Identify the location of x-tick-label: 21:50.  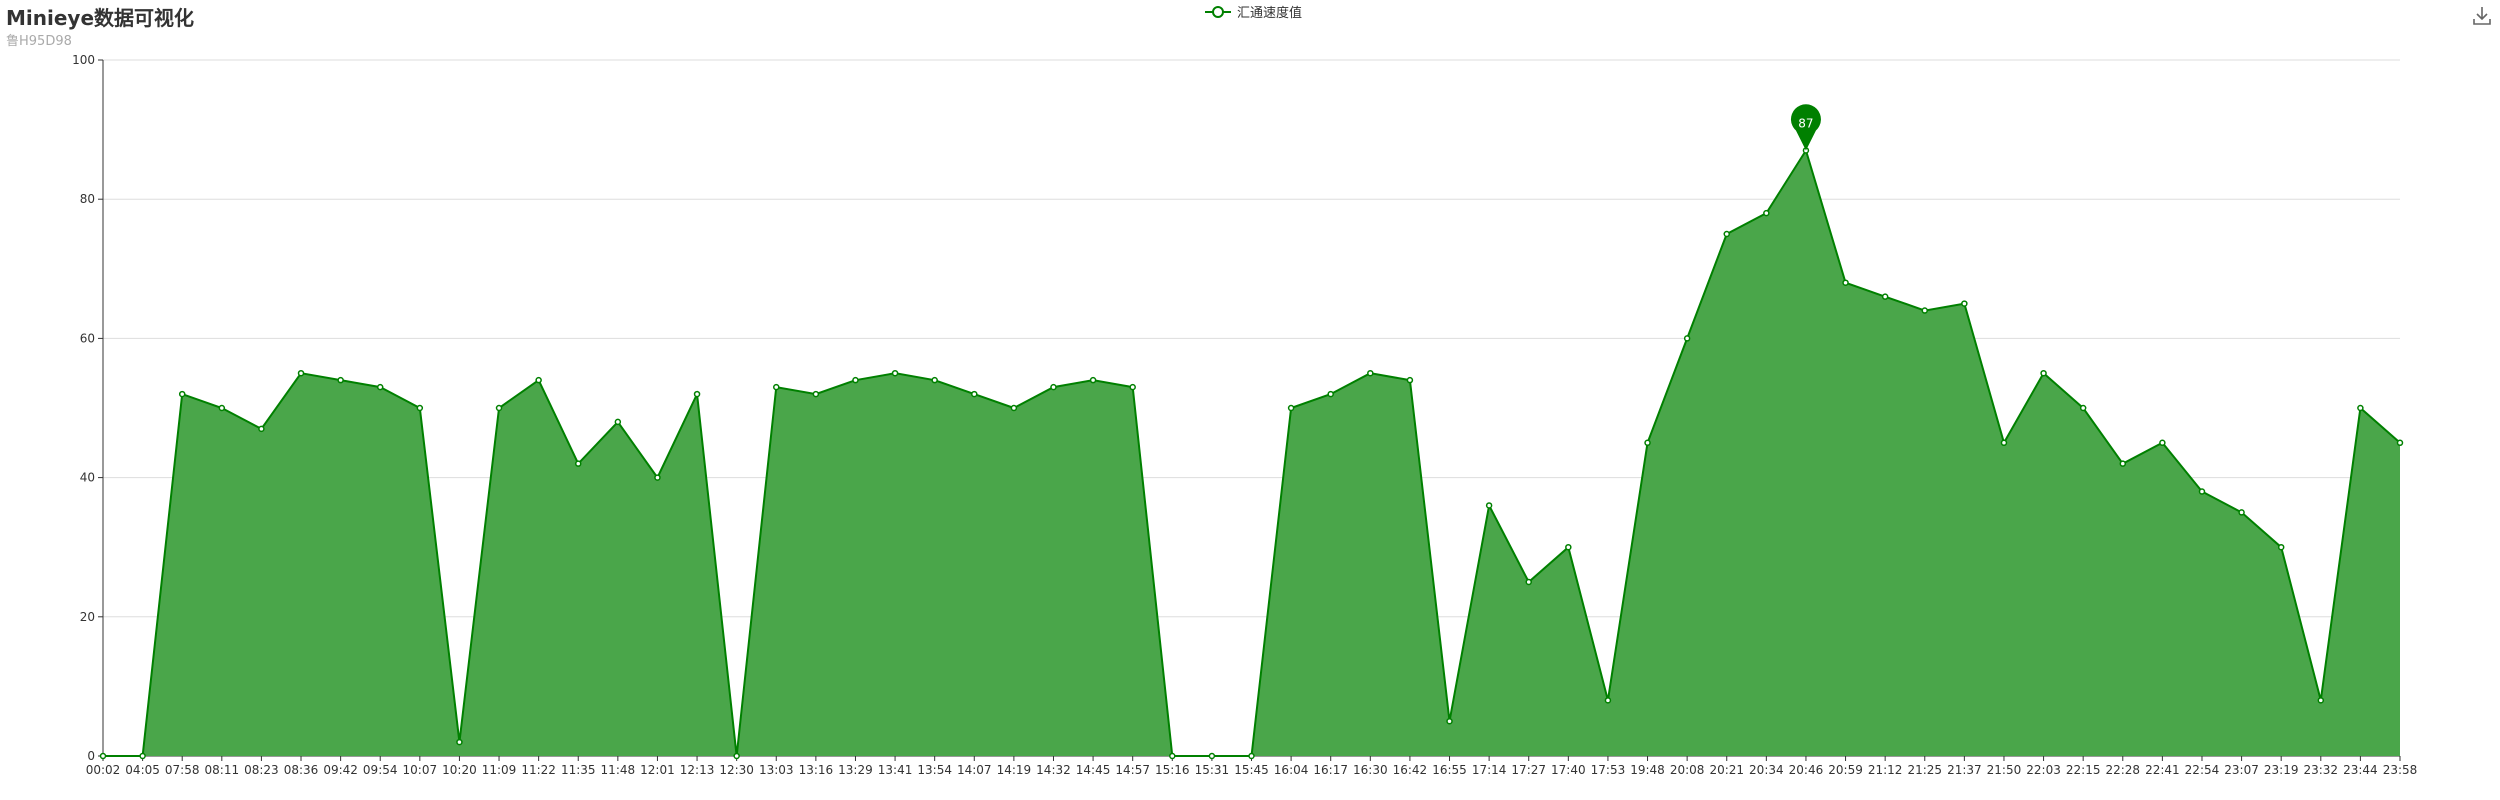
(2004, 770).